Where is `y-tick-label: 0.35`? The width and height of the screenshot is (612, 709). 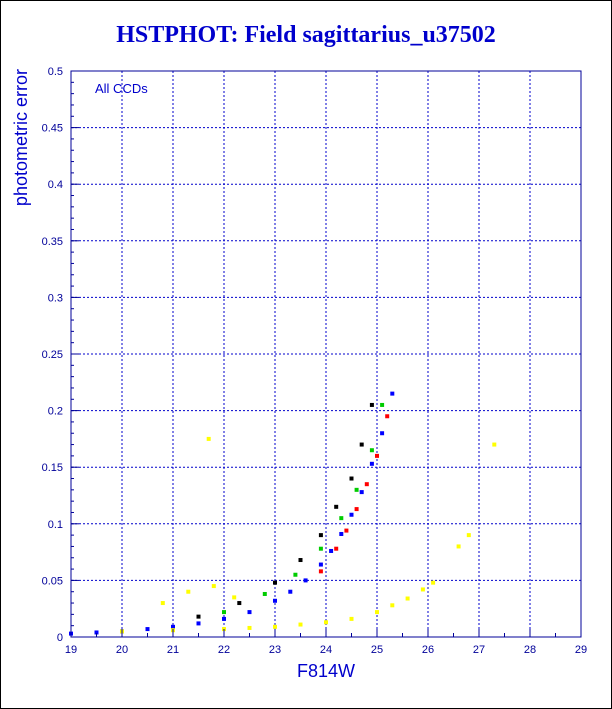
y-tick-label: 0.35 is located at coordinates (52, 242).